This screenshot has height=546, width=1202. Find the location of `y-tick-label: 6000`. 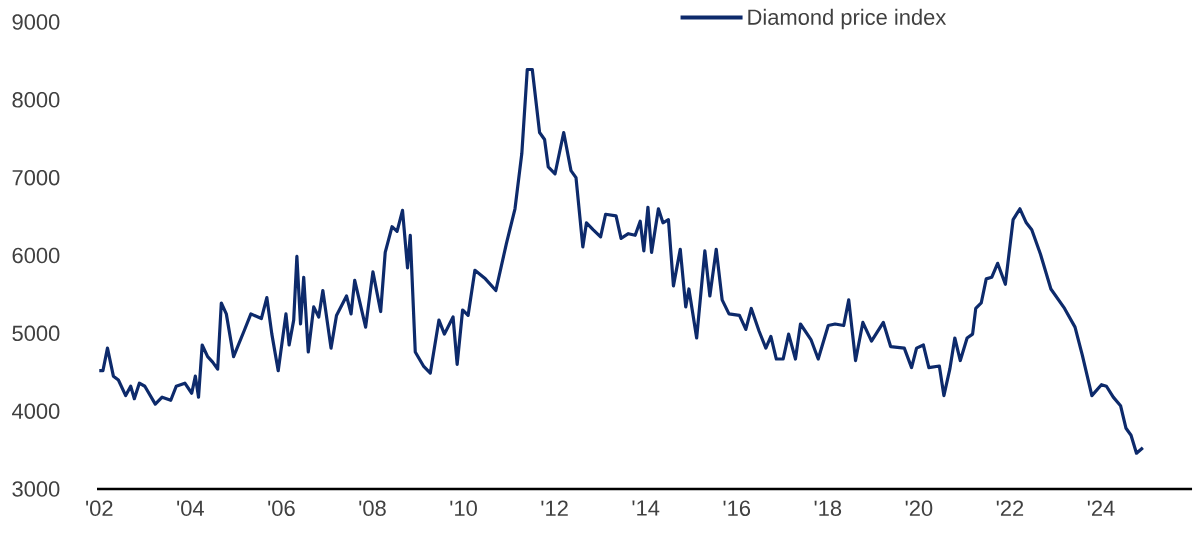

y-tick-label: 6000 is located at coordinates (36, 255).